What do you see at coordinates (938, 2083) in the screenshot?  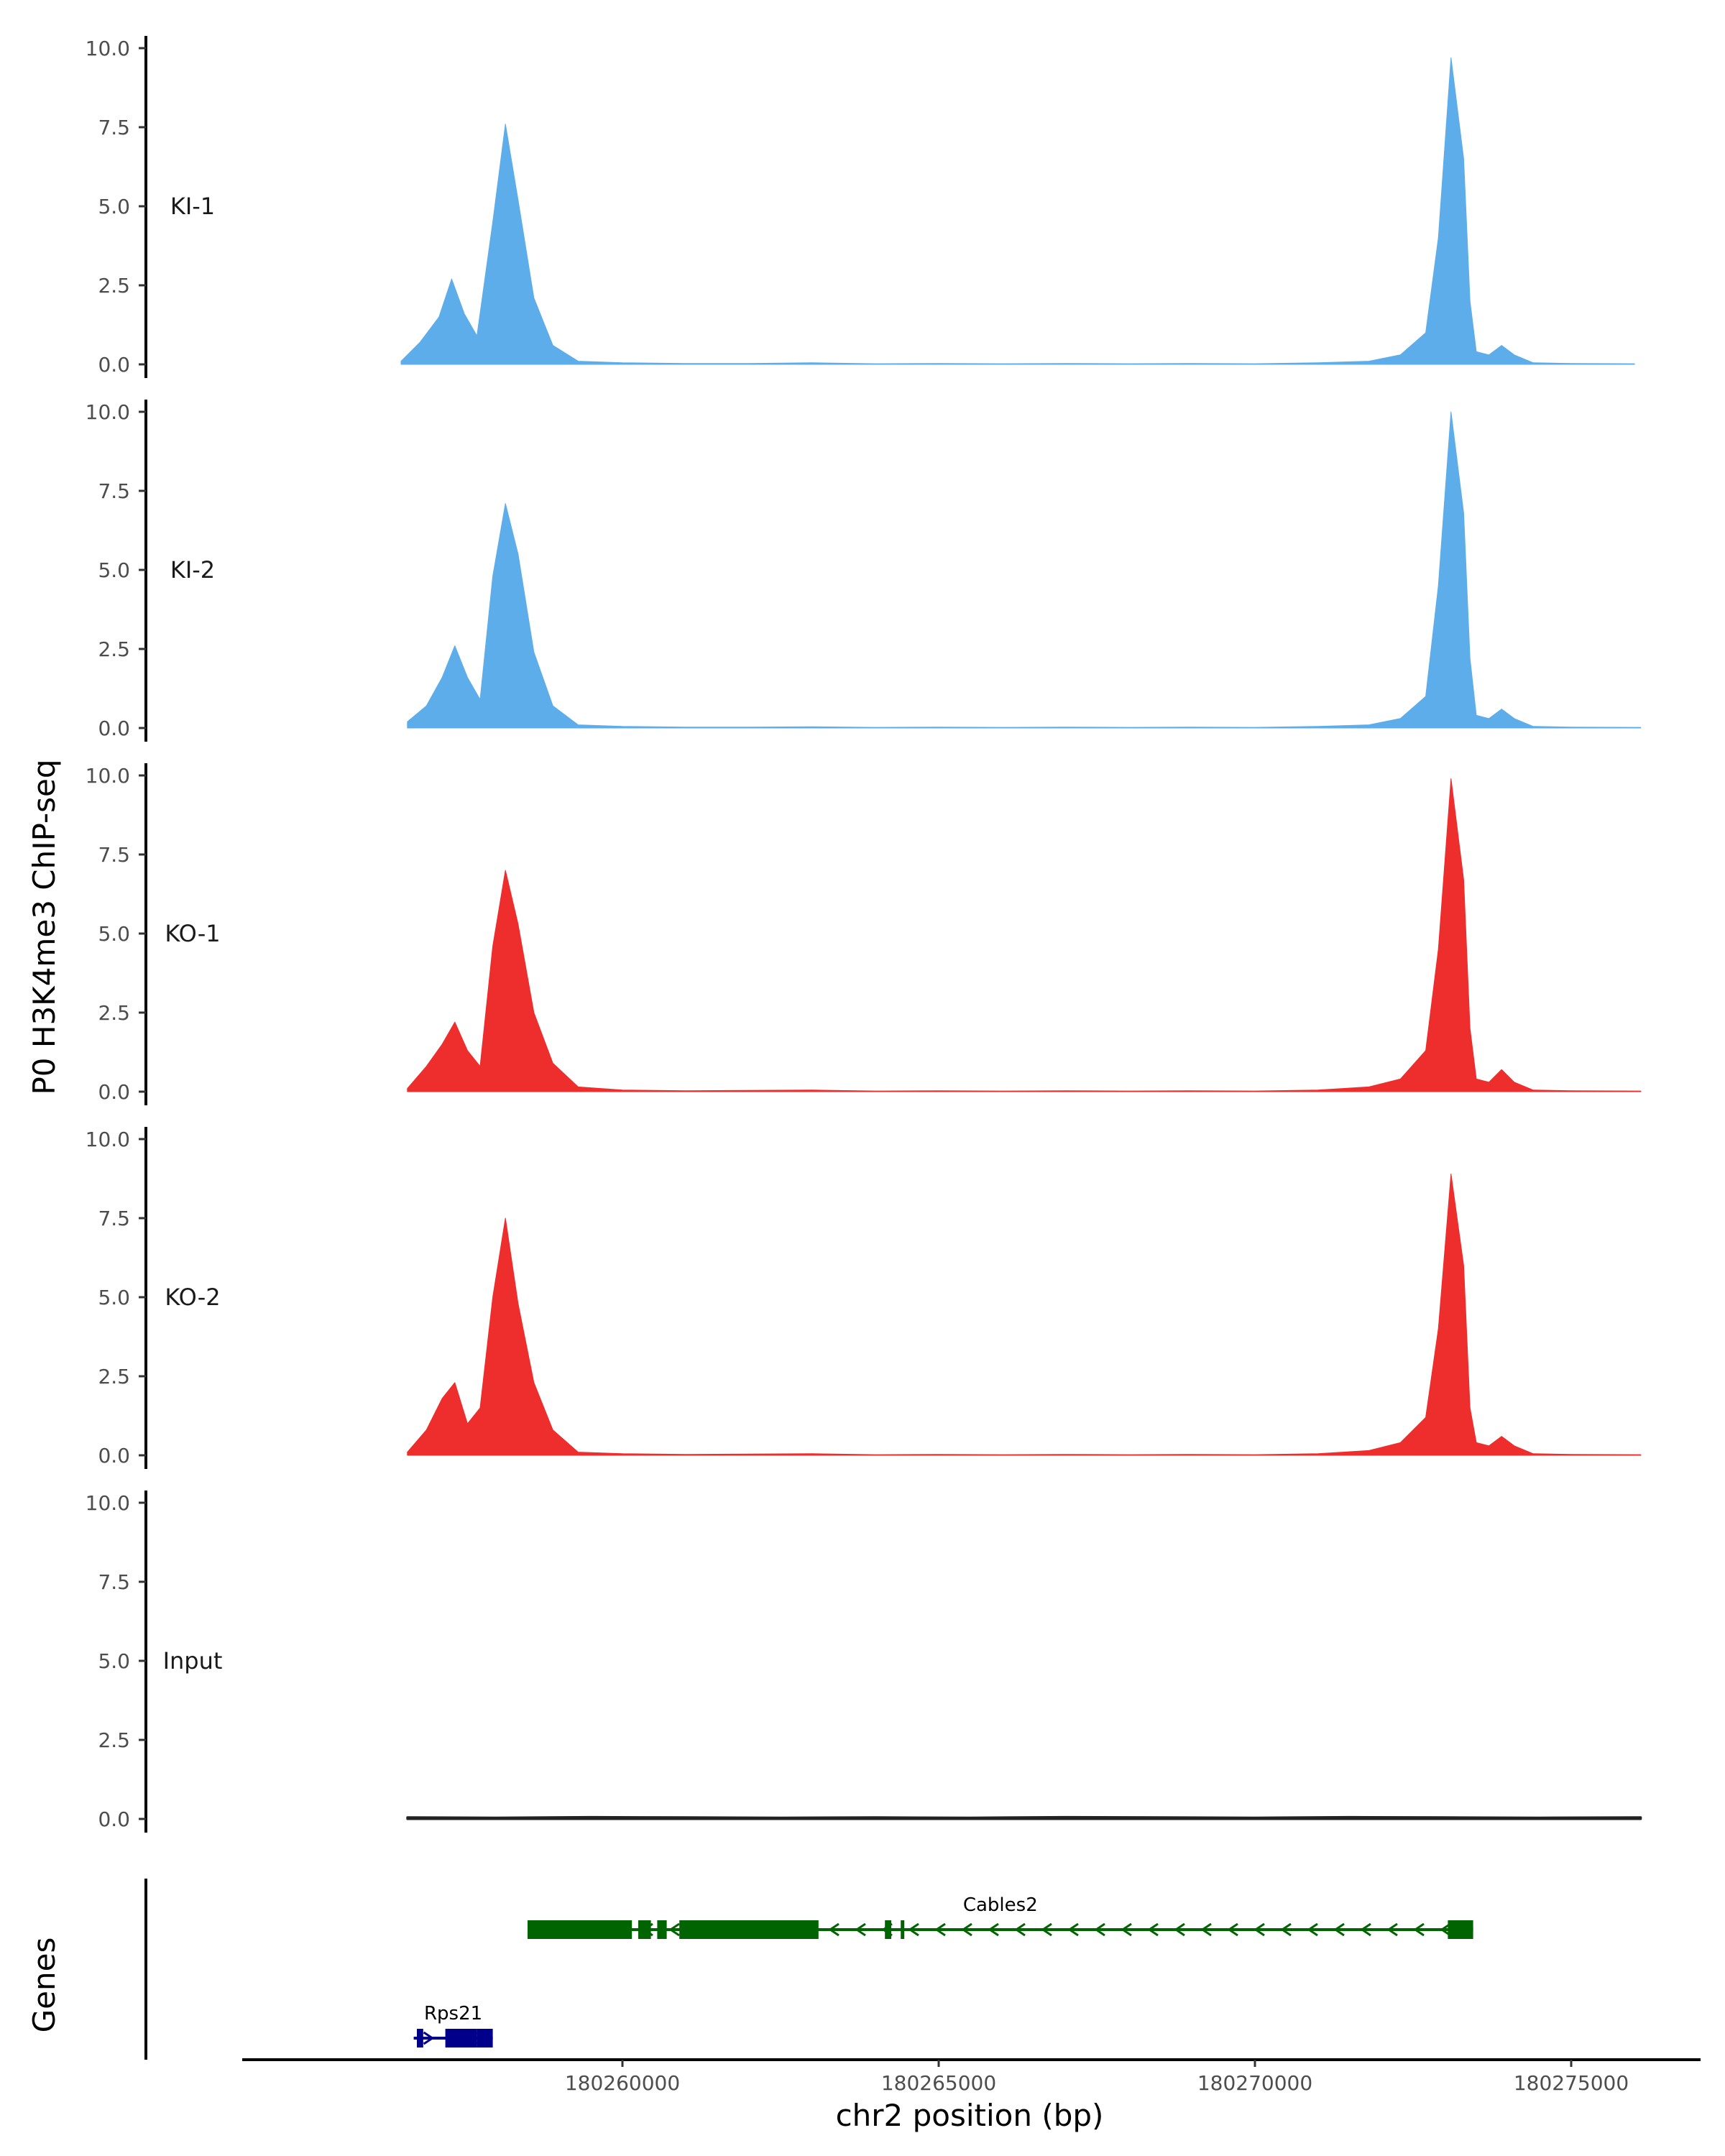 I see `x-tick-label: 180265000` at bounding box center [938, 2083].